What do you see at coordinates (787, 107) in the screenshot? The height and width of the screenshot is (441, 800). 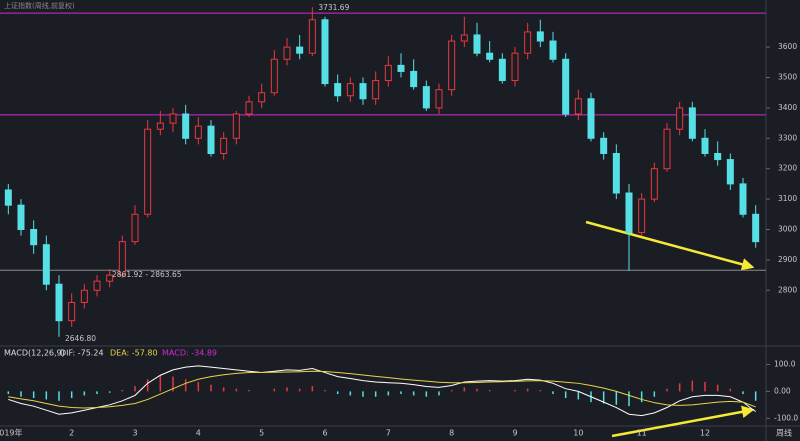 I see `y-tick-label: 3400` at bounding box center [787, 107].